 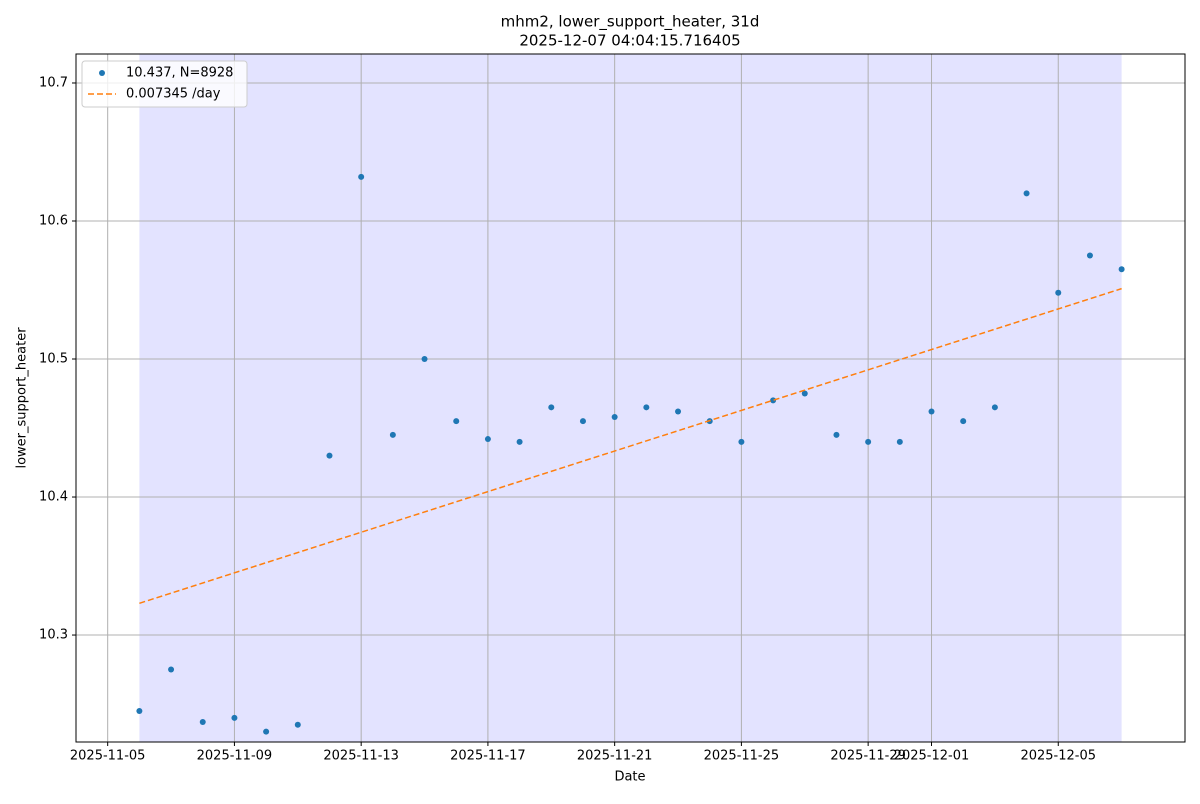 I want to click on chart-title: mhm2, lower_support_heater, 31d, so click(x=630, y=22).